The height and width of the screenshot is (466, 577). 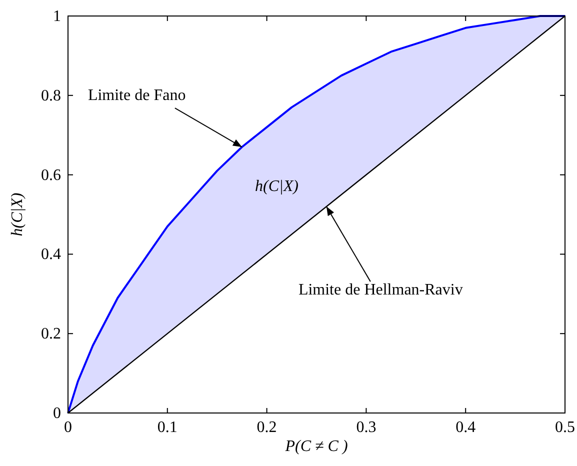 What do you see at coordinates (51, 175) in the screenshot?
I see `y-tick-label: 0.6` at bounding box center [51, 175].